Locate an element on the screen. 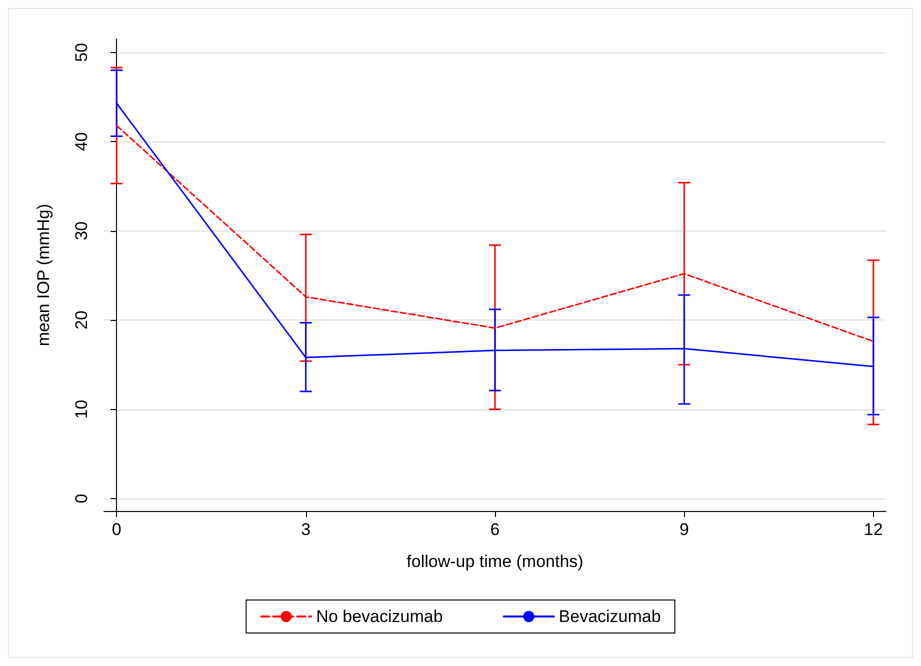 Image resolution: width=921 pixels, height=666 pixels. legend-label: Bevacizumab is located at coordinates (609, 616).